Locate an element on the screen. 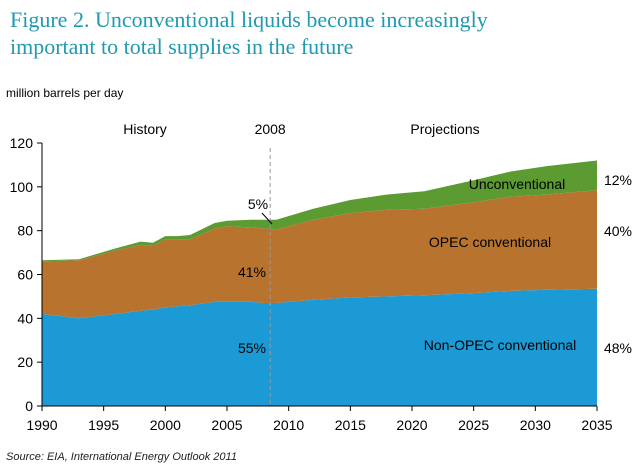 This screenshot has height=468, width=640. x-tick-label: 2020 is located at coordinates (411, 425).